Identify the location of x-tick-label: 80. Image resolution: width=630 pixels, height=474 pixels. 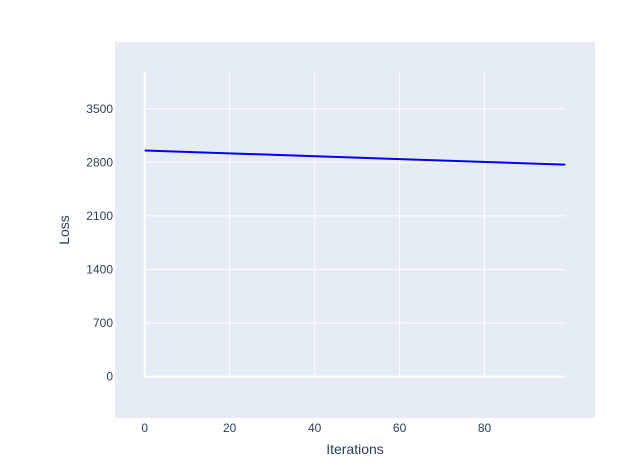
(485, 428).